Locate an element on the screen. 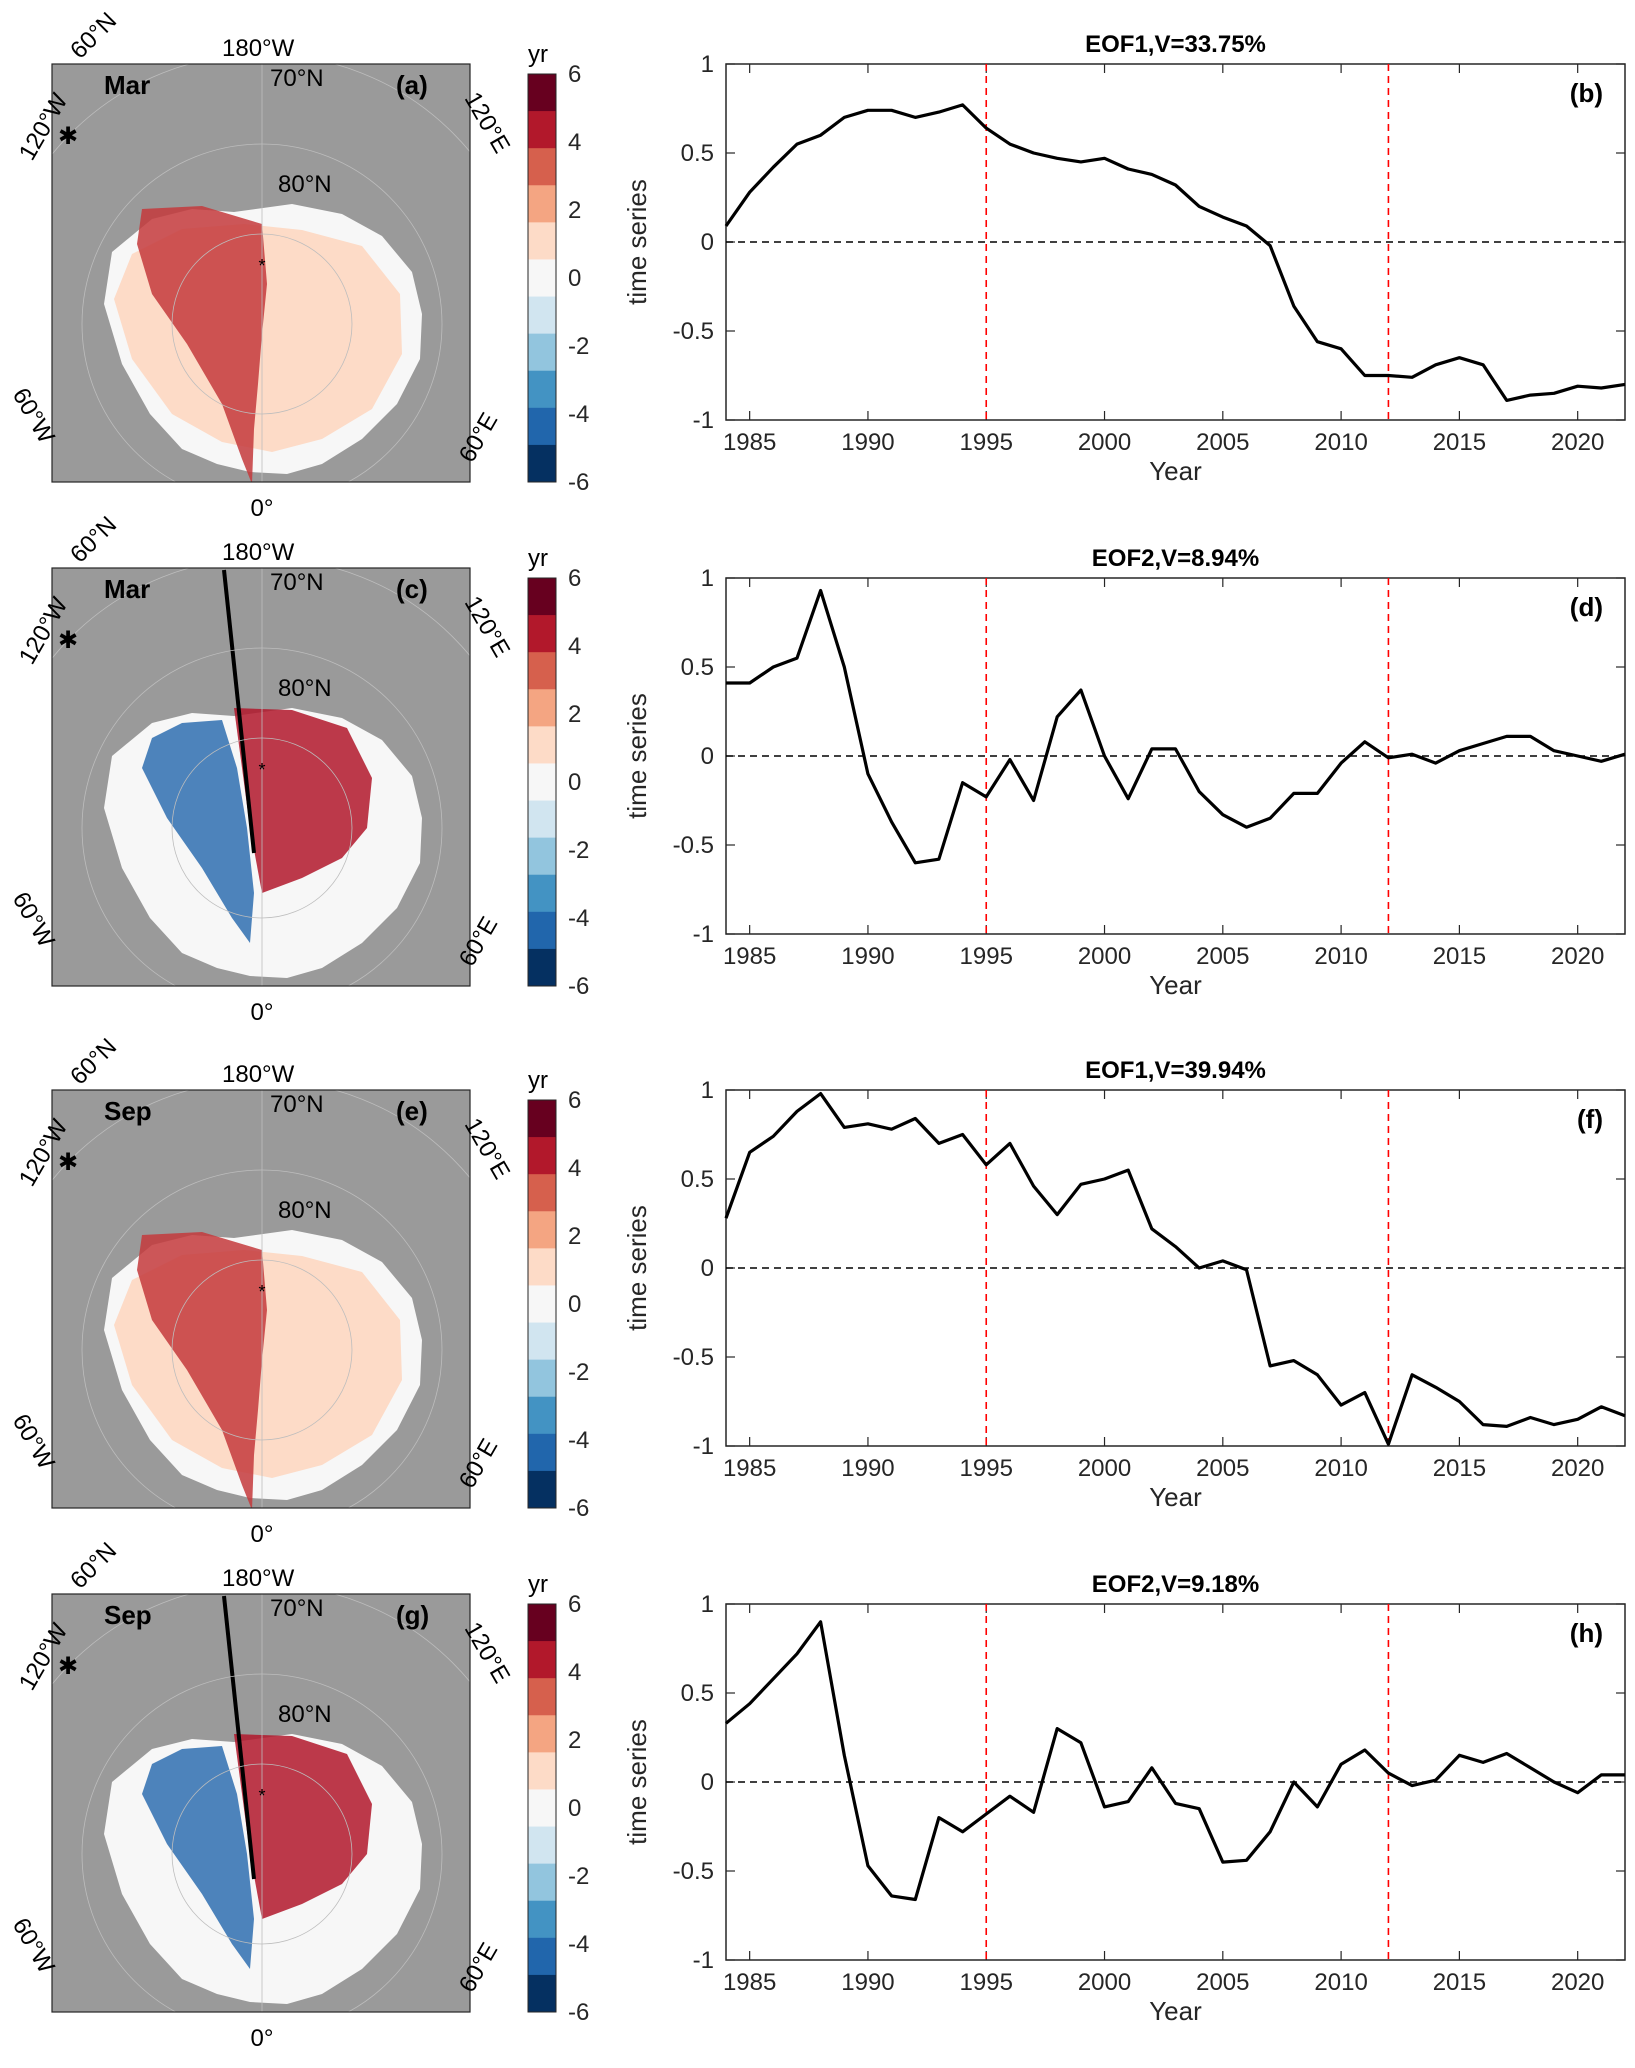 The image size is (1635, 2068). panel-letter: (a) is located at coordinates (412, 85).